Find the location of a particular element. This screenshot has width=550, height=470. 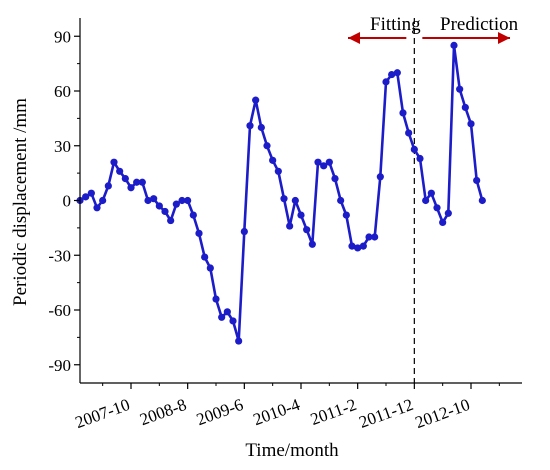

x-tick-label: 2010-4 is located at coordinates (277, 412).